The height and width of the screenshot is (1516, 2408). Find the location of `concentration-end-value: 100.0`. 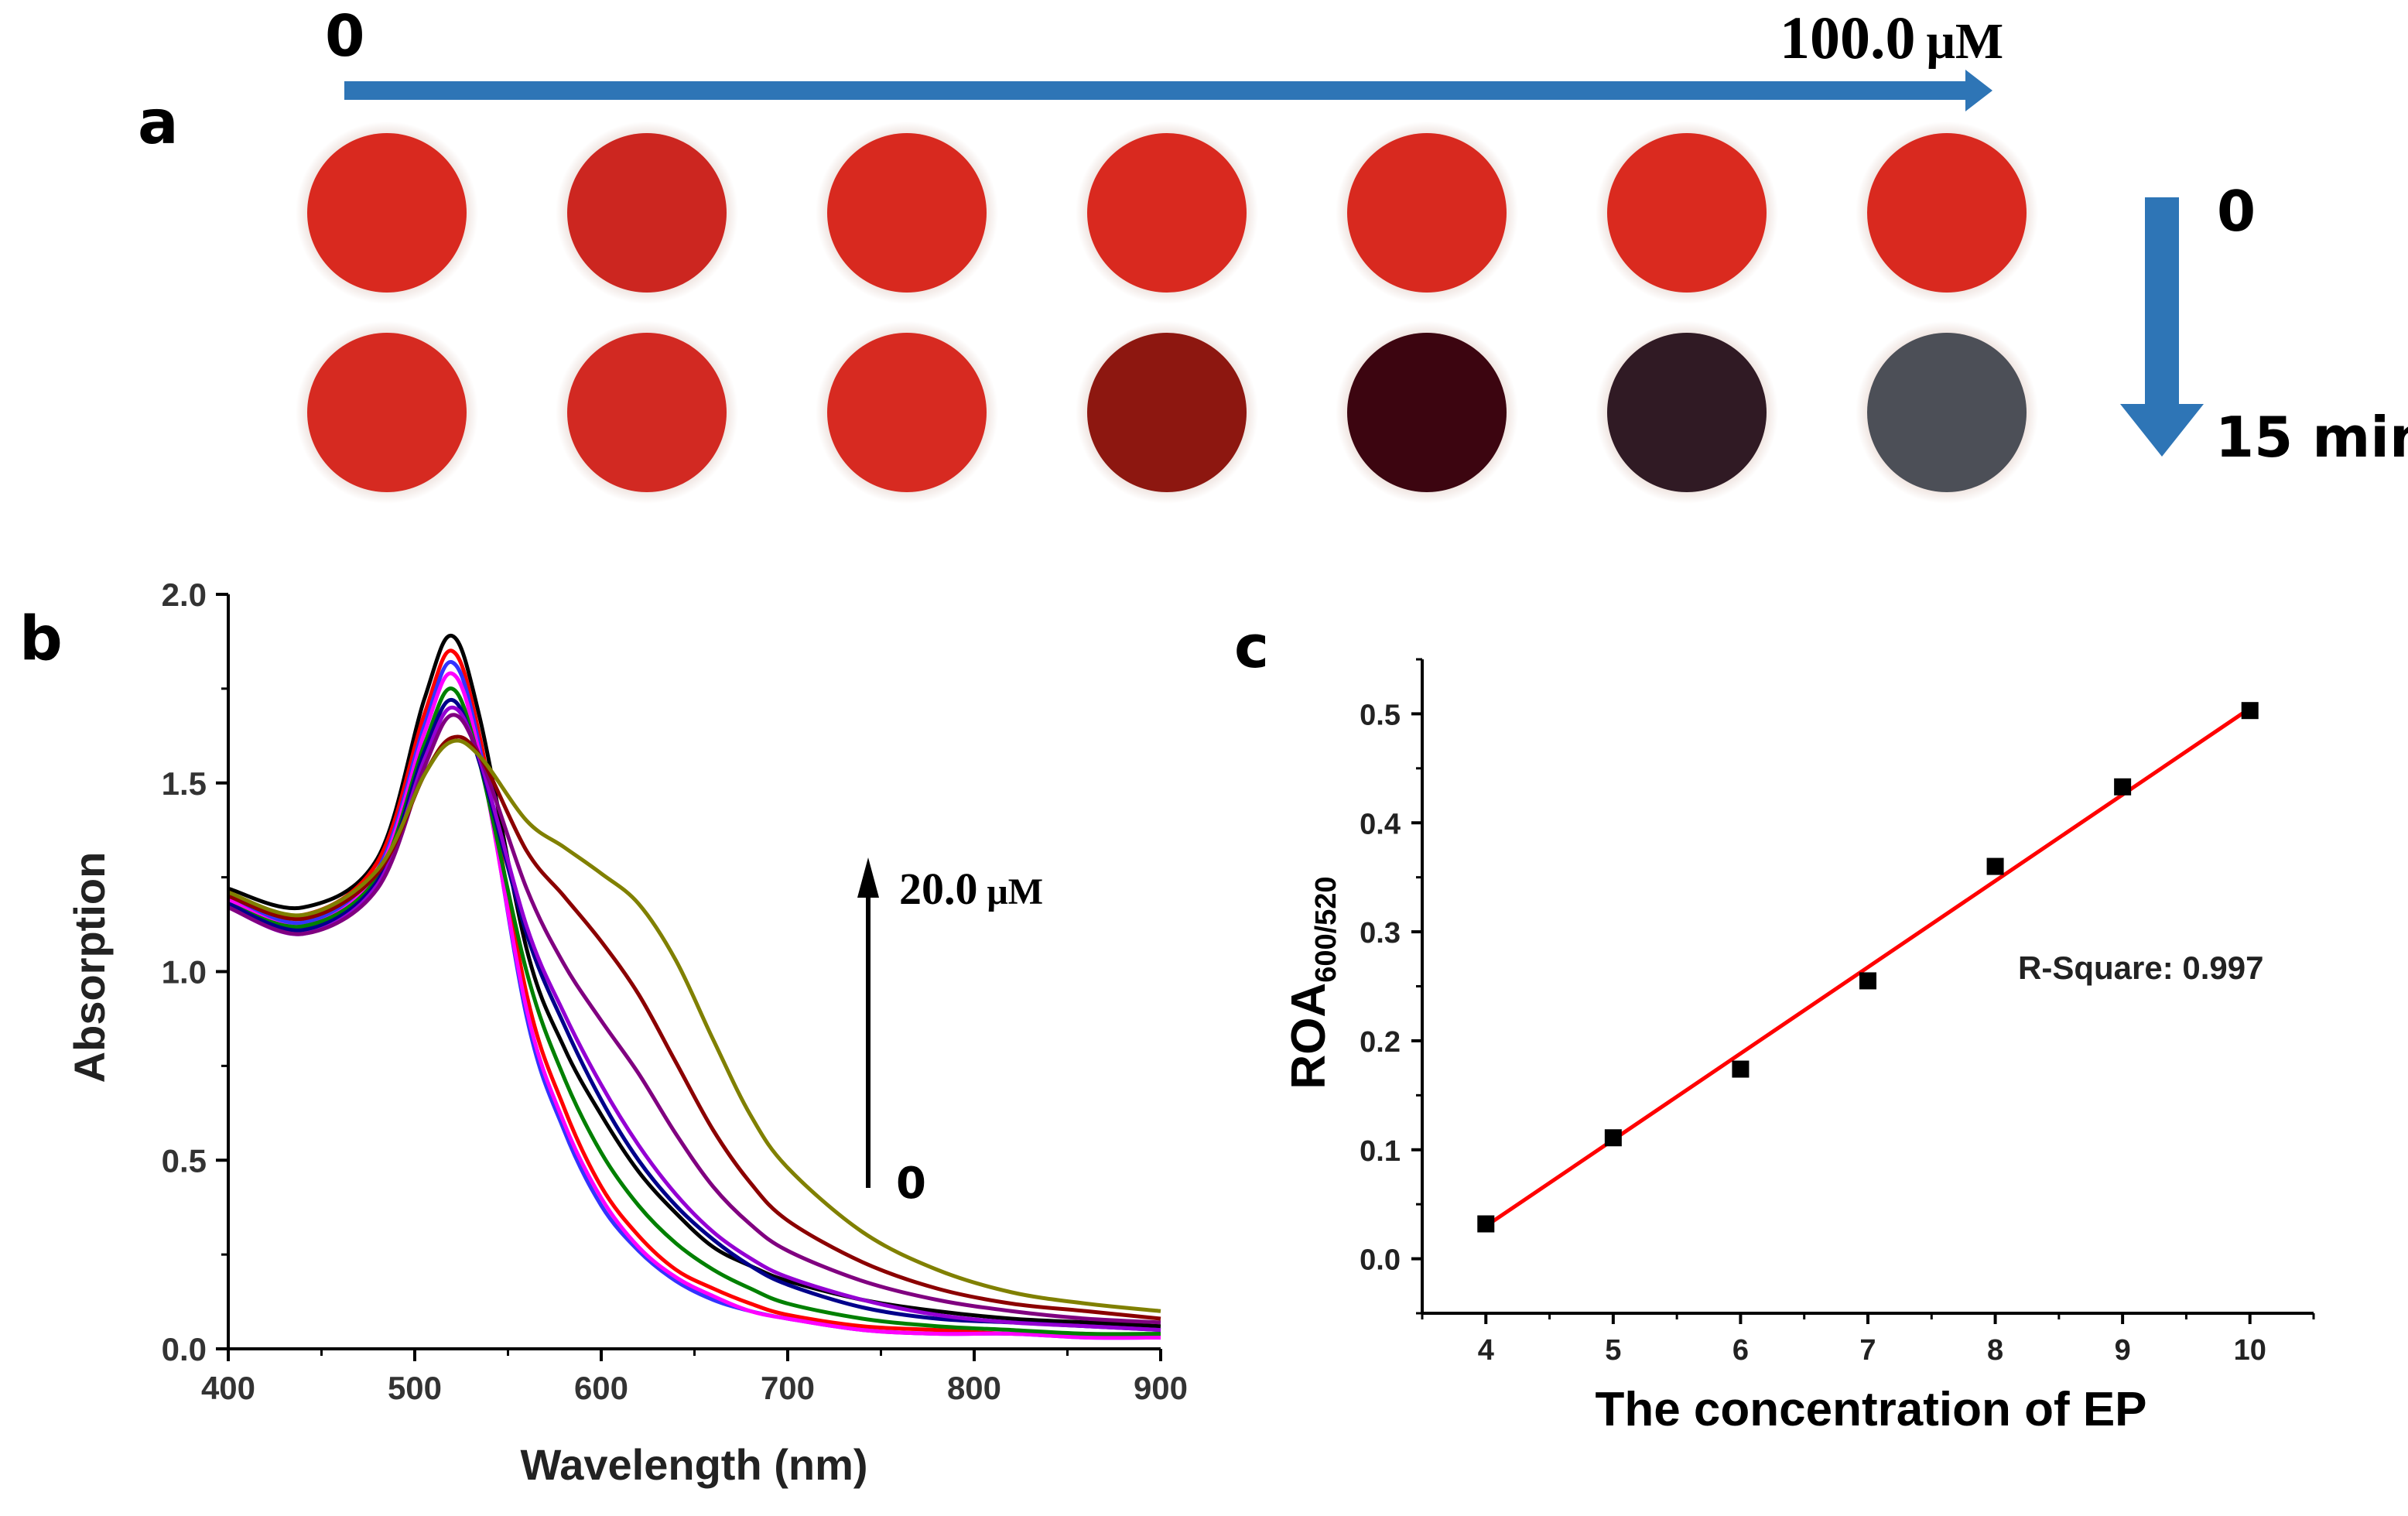

concentration-end-value: 100.0 is located at coordinates (1848, 37).